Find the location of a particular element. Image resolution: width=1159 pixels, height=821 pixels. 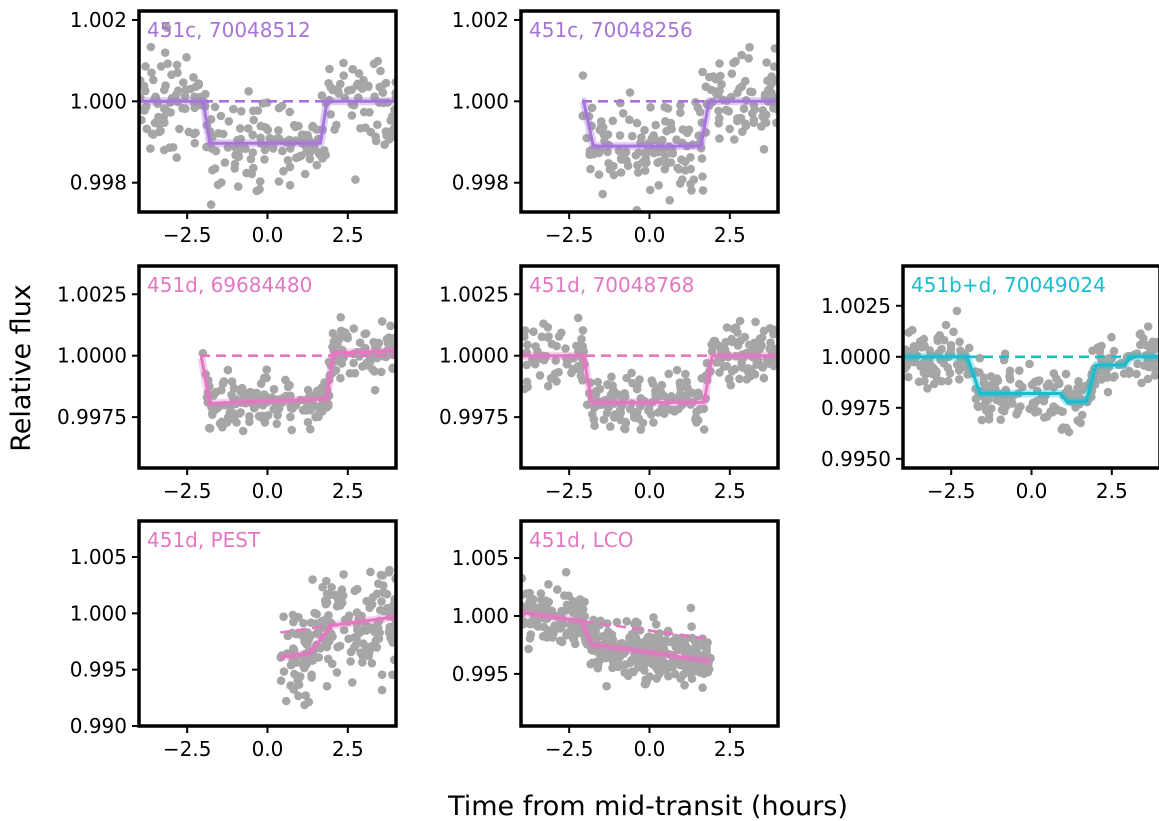

y-tick-label: 0.998 is located at coordinates (480, 183).